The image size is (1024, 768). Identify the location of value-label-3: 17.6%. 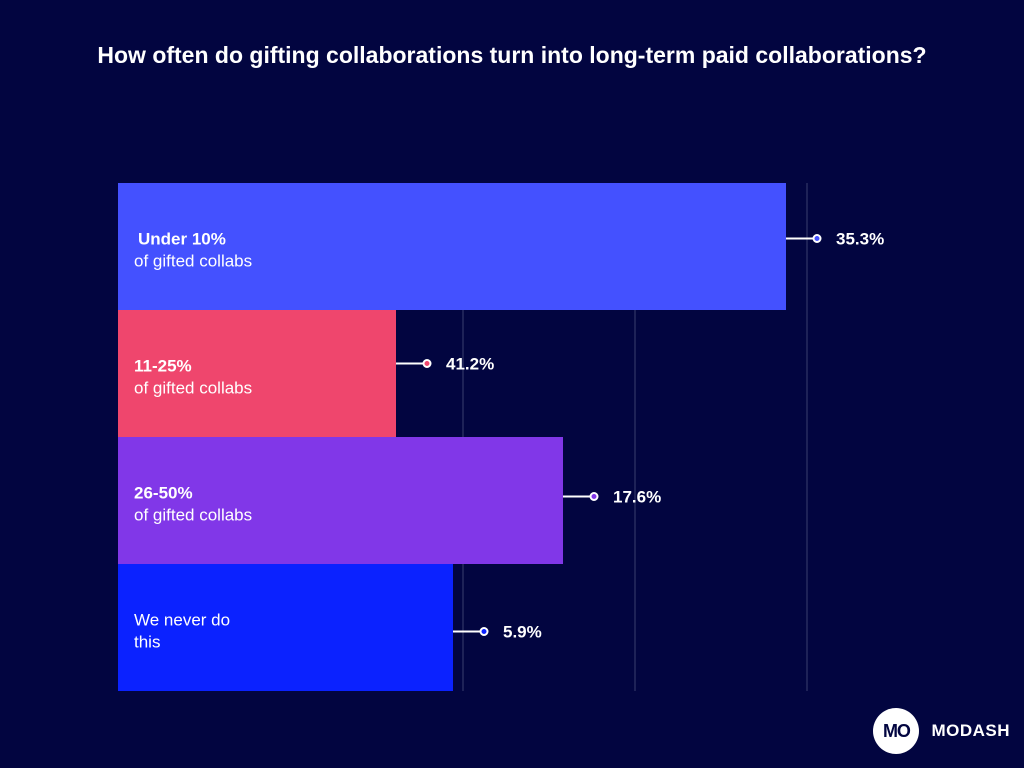
(637, 497).